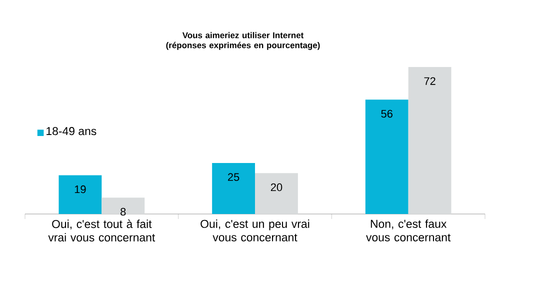 The image size is (547, 301). I want to click on data-label: 25, so click(234, 177).